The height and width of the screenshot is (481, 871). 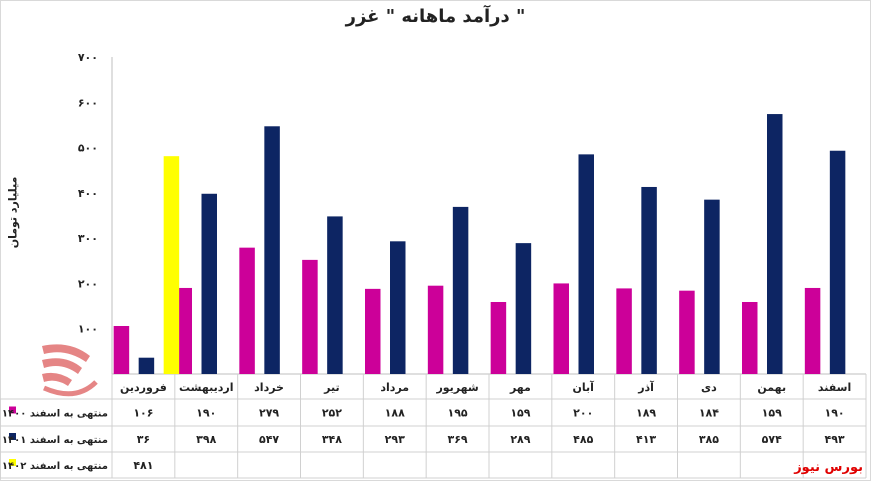 What do you see at coordinates (435, 16) in the screenshot?
I see `chart-title: درآمد ماهانه " غزر "` at bounding box center [435, 16].